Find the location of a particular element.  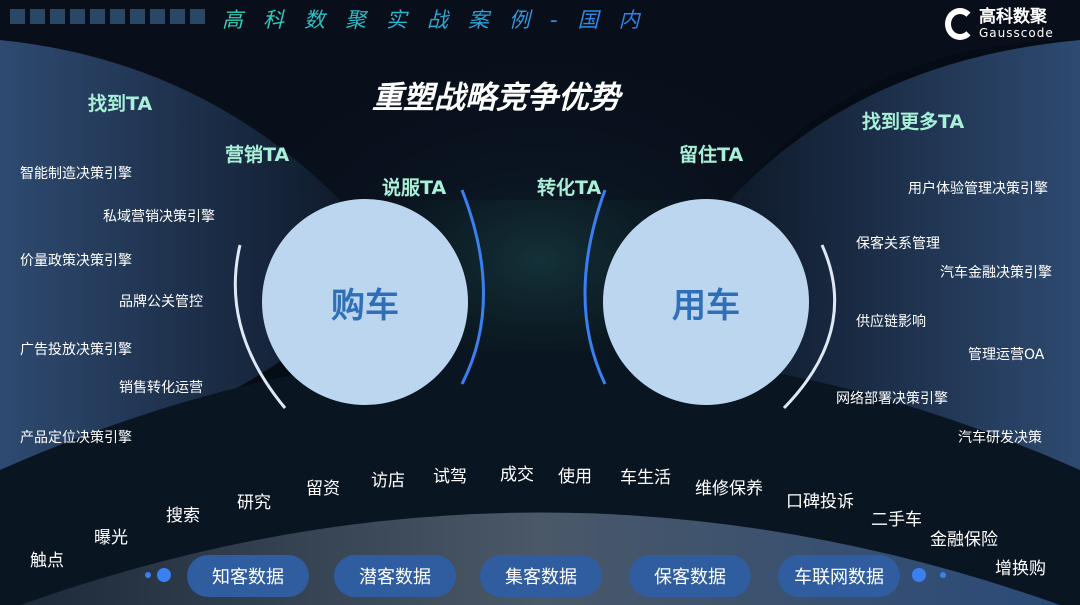

right-item: 用户体验管理决策引擎 is located at coordinates (978, 189).